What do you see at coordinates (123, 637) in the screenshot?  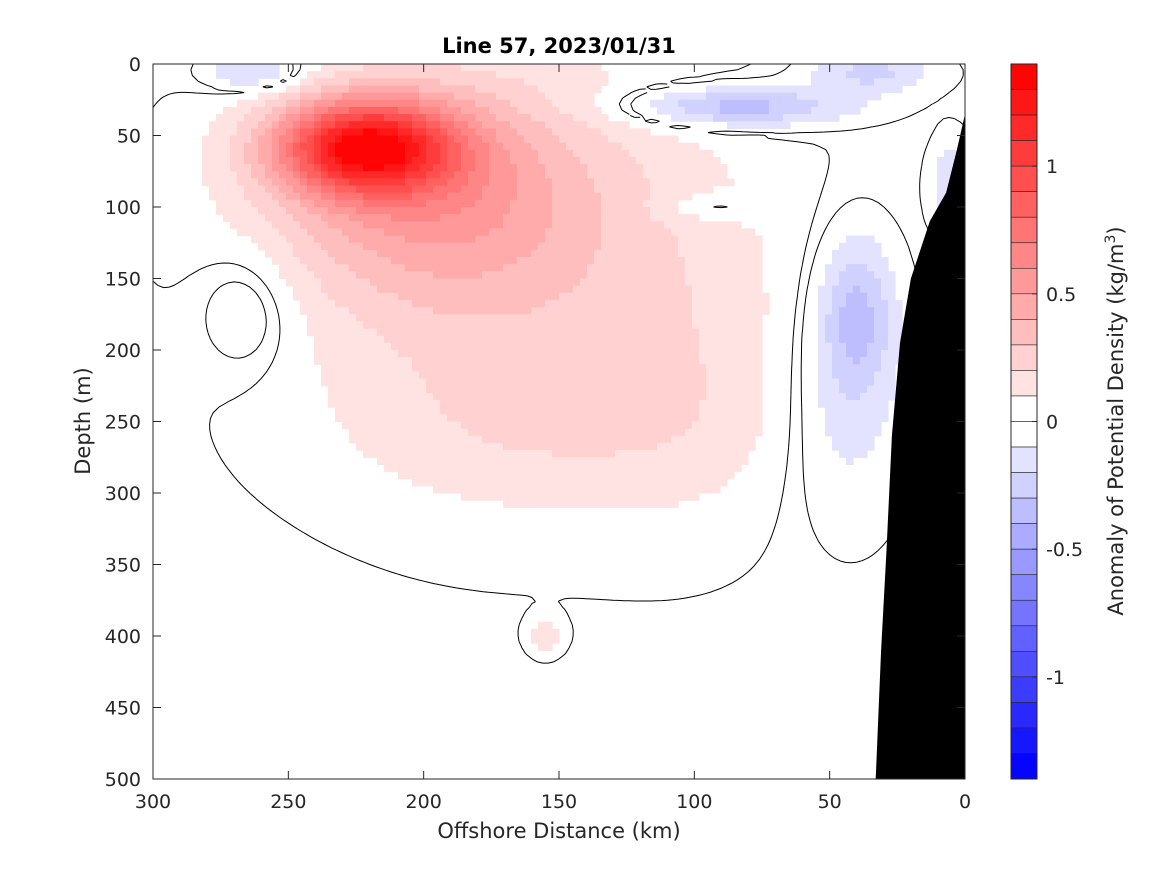 I see `y-tick-label: 400` at bounding box center [123, 637].